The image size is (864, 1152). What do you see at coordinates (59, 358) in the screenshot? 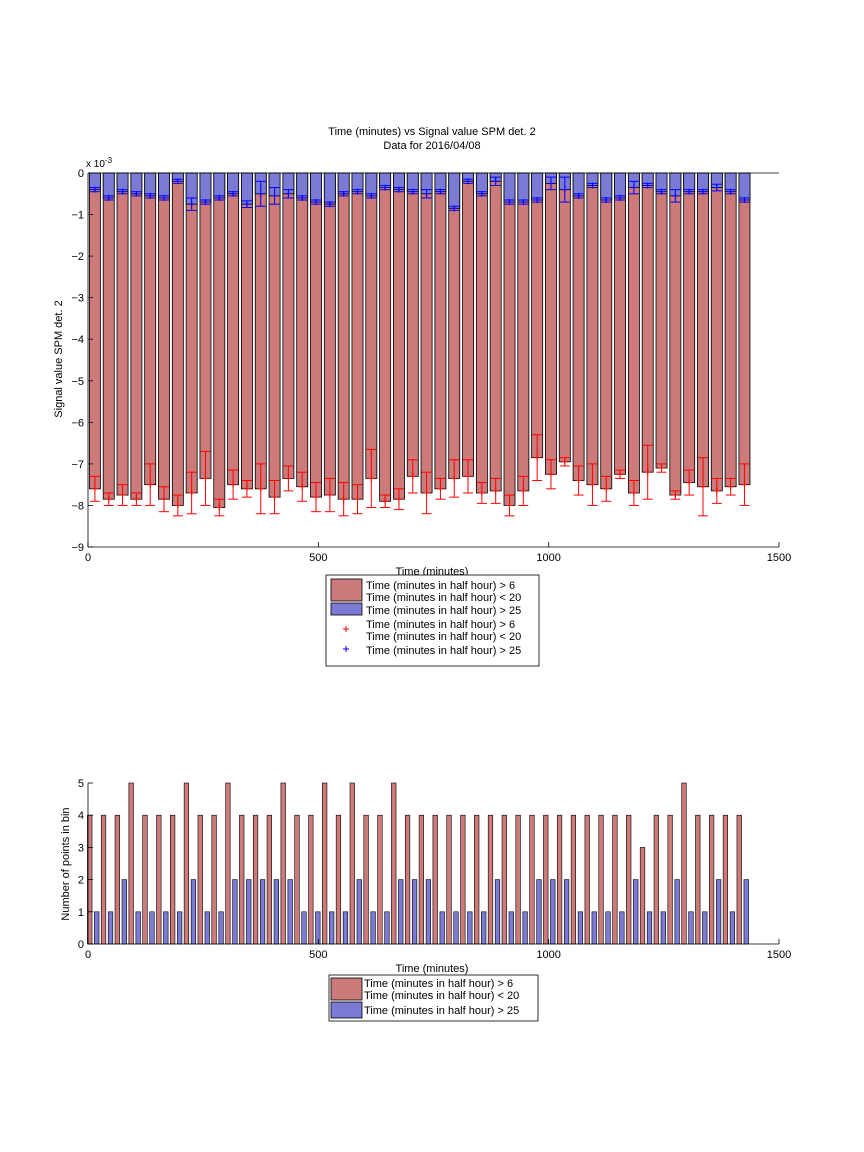
I see `y-axis-label: Signal value SPM det. 2` at bounding box center [59, 358].